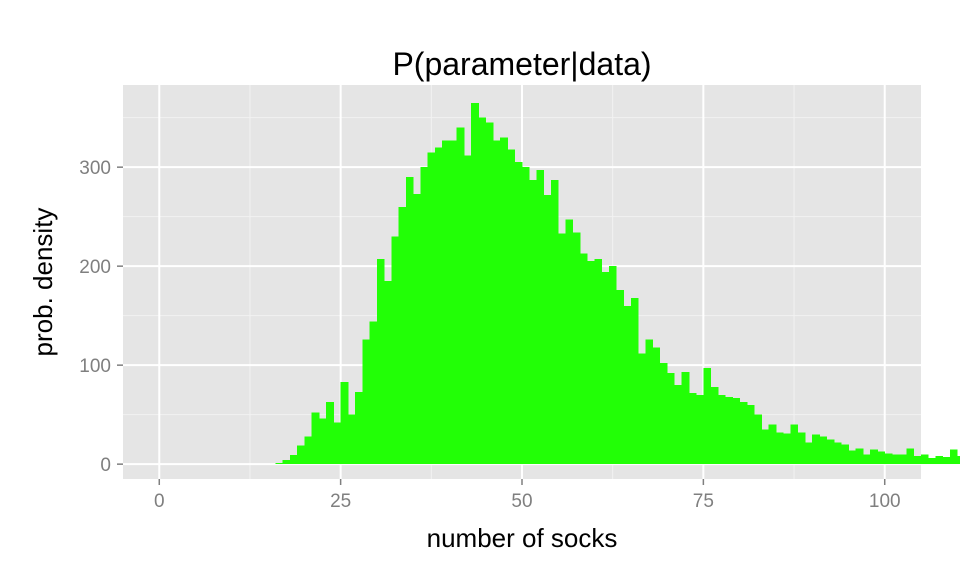 The image size is (960, 581). What do you see at coordinates (101, 317) in the screenshot?
I see `y-axis-ticks: 0 100 200 300` at bounding box center [101, 317].